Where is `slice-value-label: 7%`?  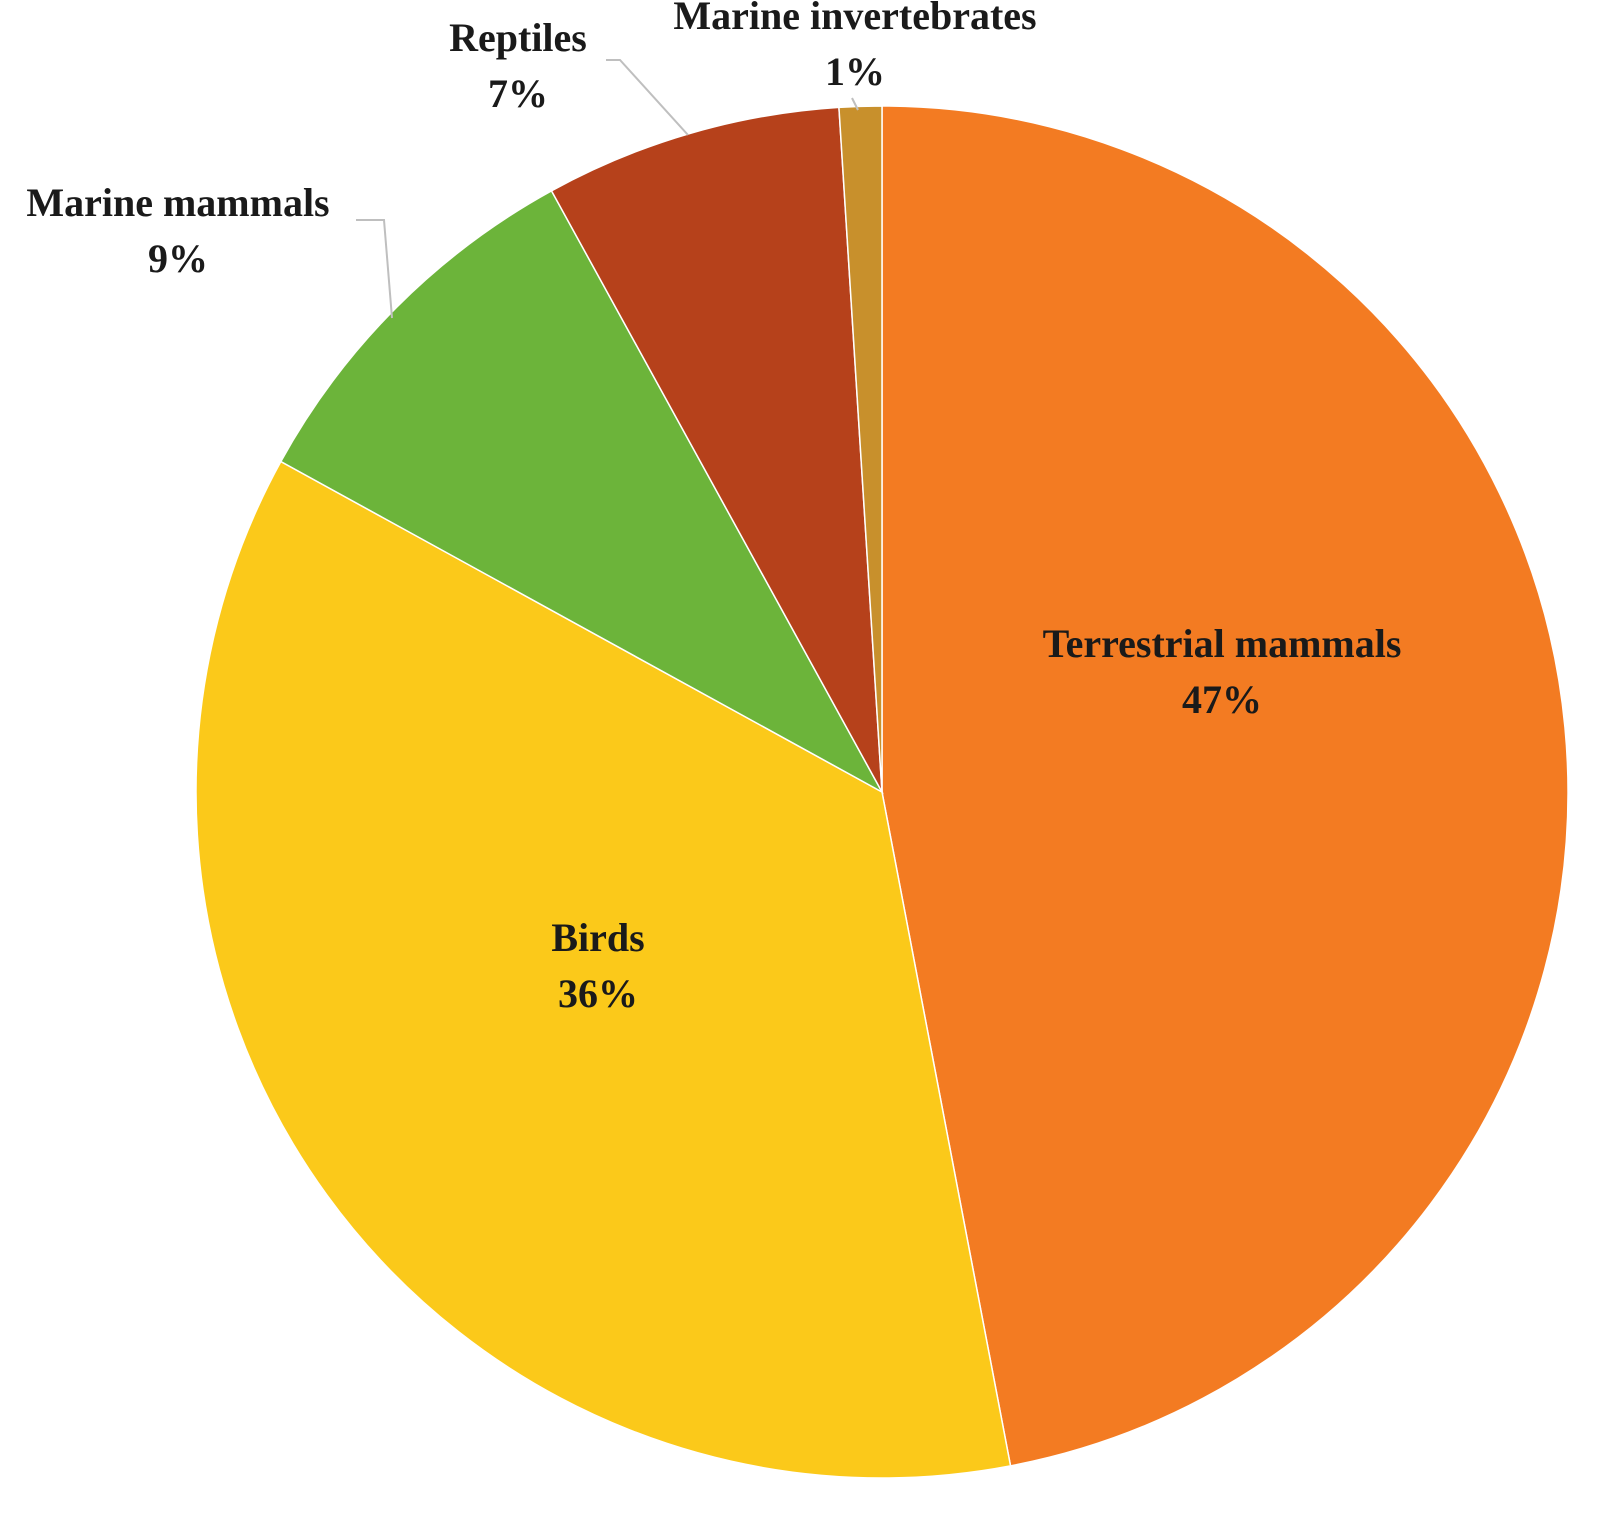 slice-value-label: 7% is located at coordinates (518, 93).